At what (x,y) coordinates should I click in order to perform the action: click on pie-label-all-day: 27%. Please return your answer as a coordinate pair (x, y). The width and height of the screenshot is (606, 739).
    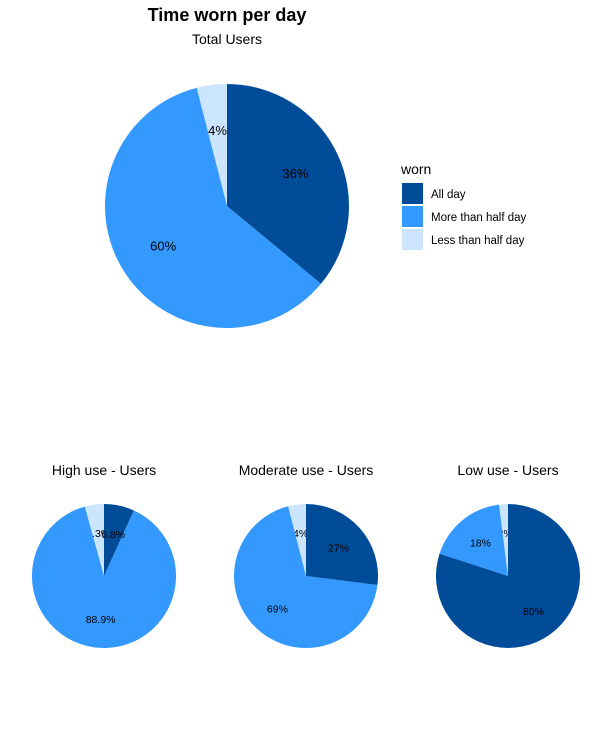
    Looking at the image, I should click on (338, 548).